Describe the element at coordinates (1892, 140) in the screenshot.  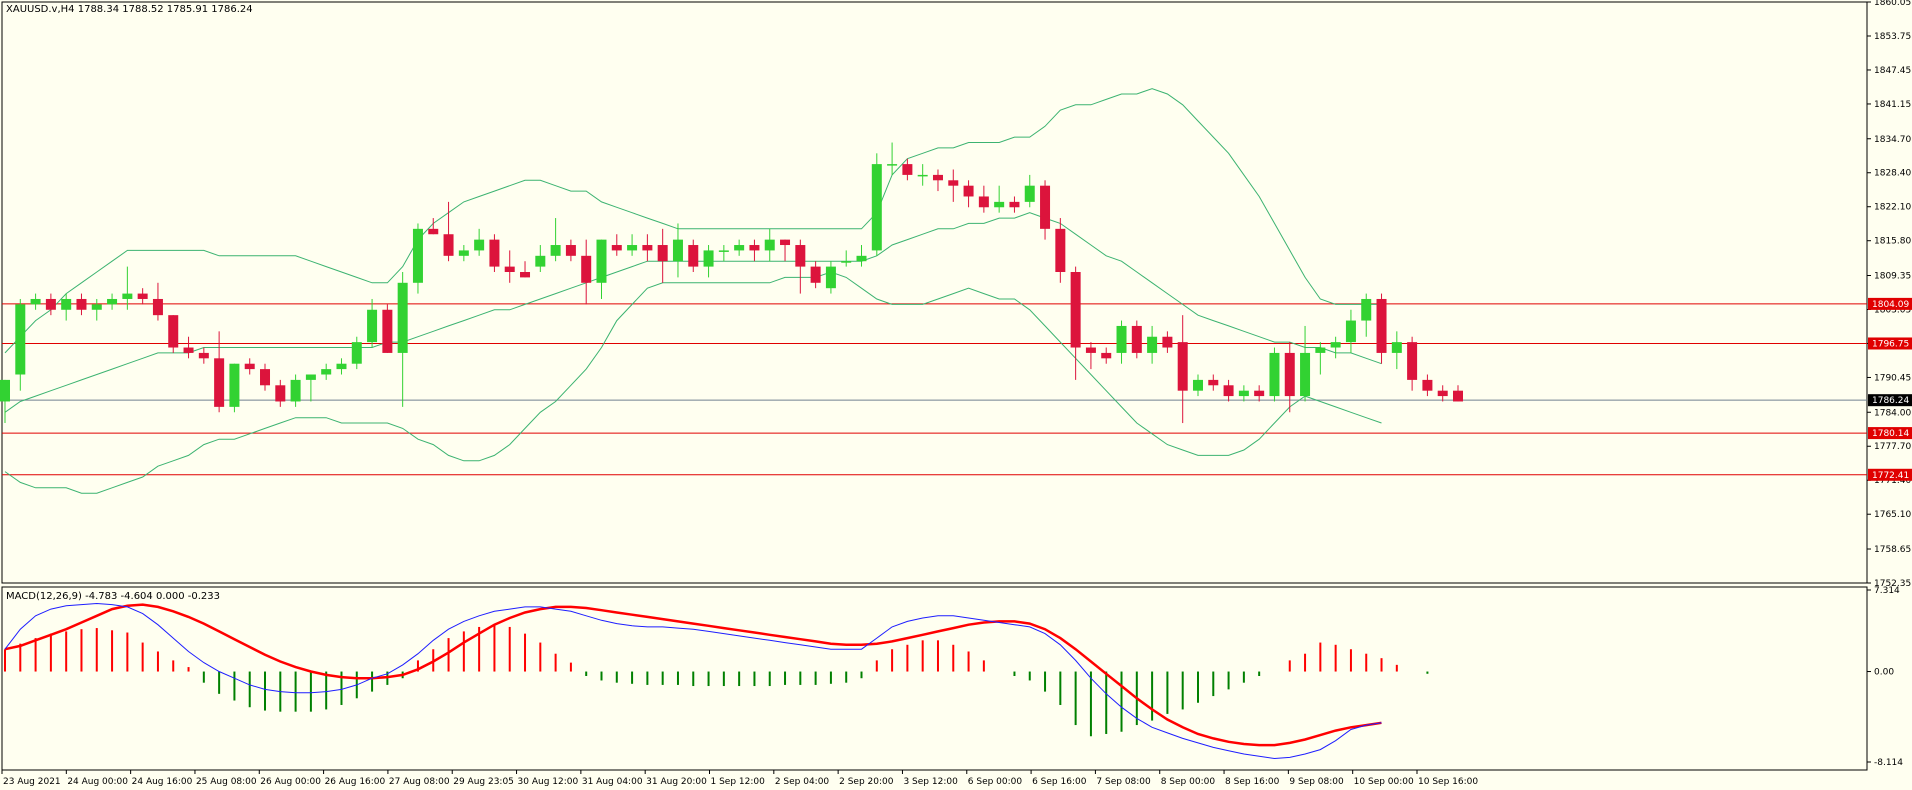
I see `price-tick-label: 1834.70` at that location.